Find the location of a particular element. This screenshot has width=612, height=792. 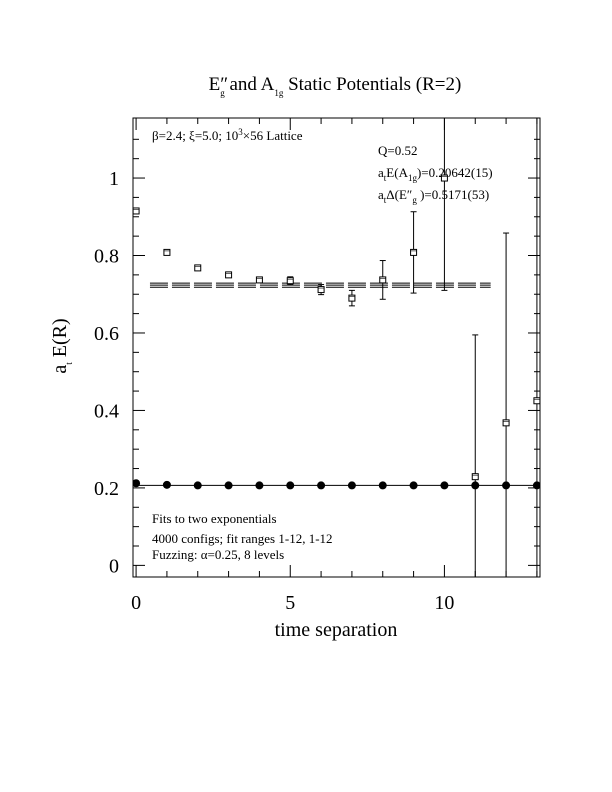

annotation: Q=0.52 is located at coordinates (397, 150).